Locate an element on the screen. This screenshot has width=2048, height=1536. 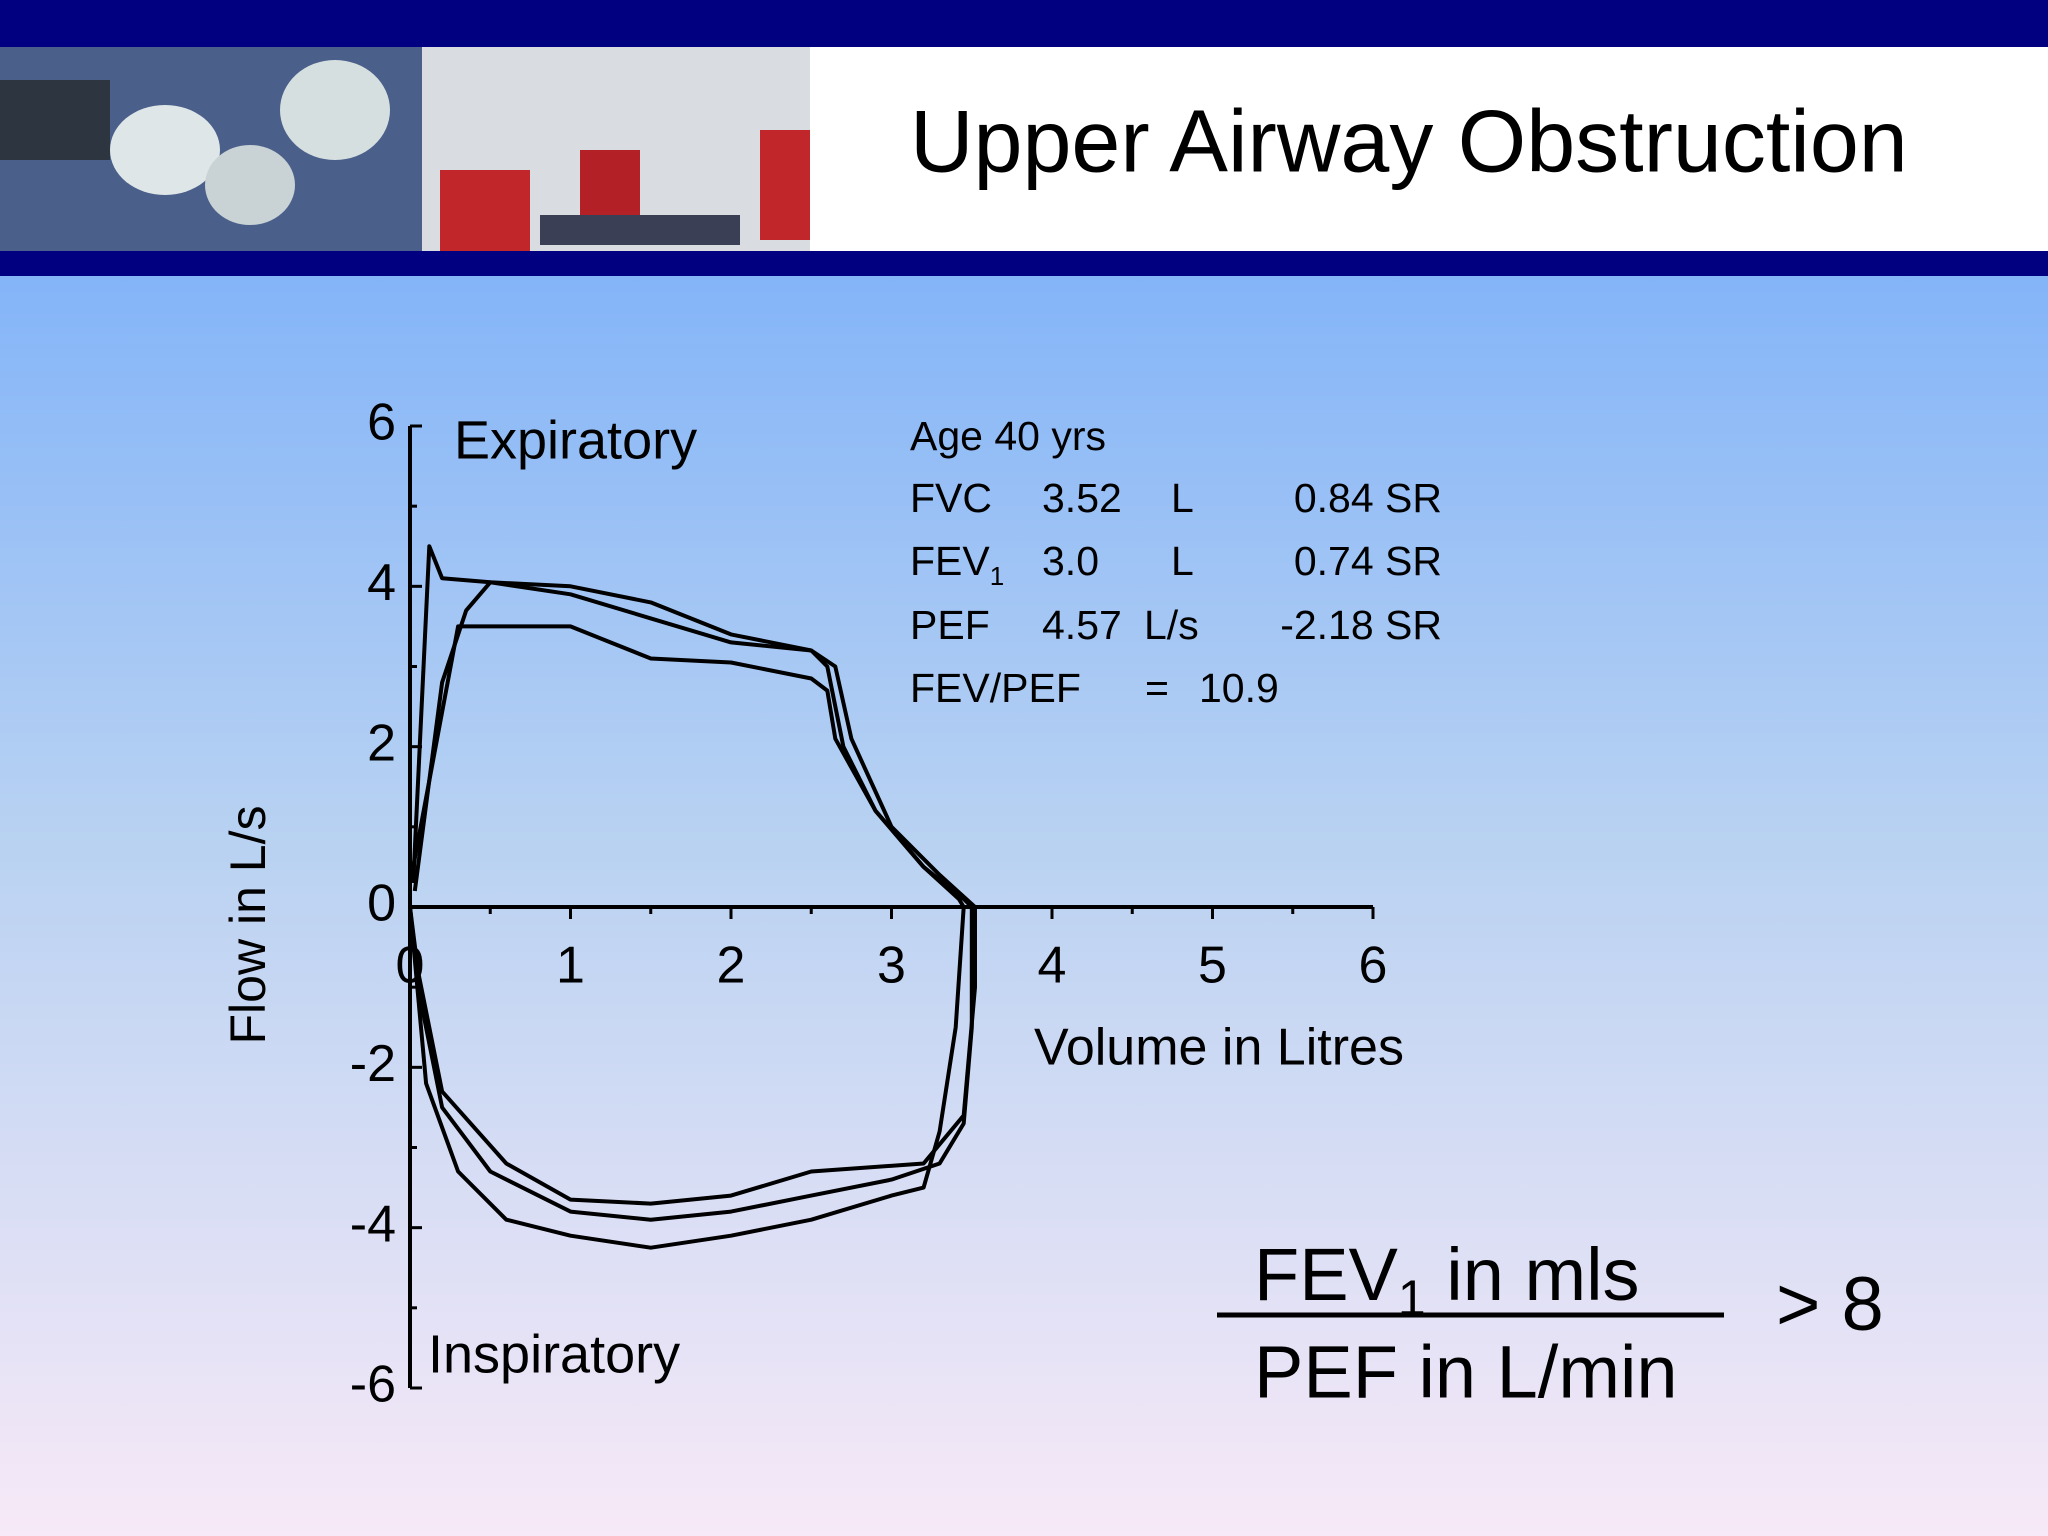
x-axis-label: Volume in Litres is located at coordinates (1219, 1048).